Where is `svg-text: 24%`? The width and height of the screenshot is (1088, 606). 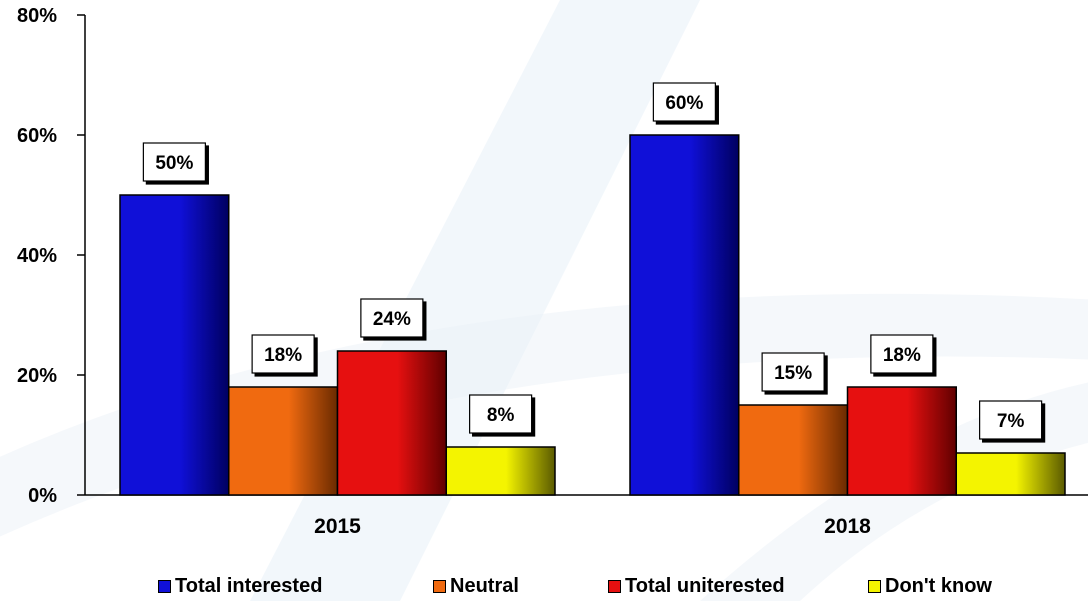
svg-text: 24% is located at coordinates (392, 319).